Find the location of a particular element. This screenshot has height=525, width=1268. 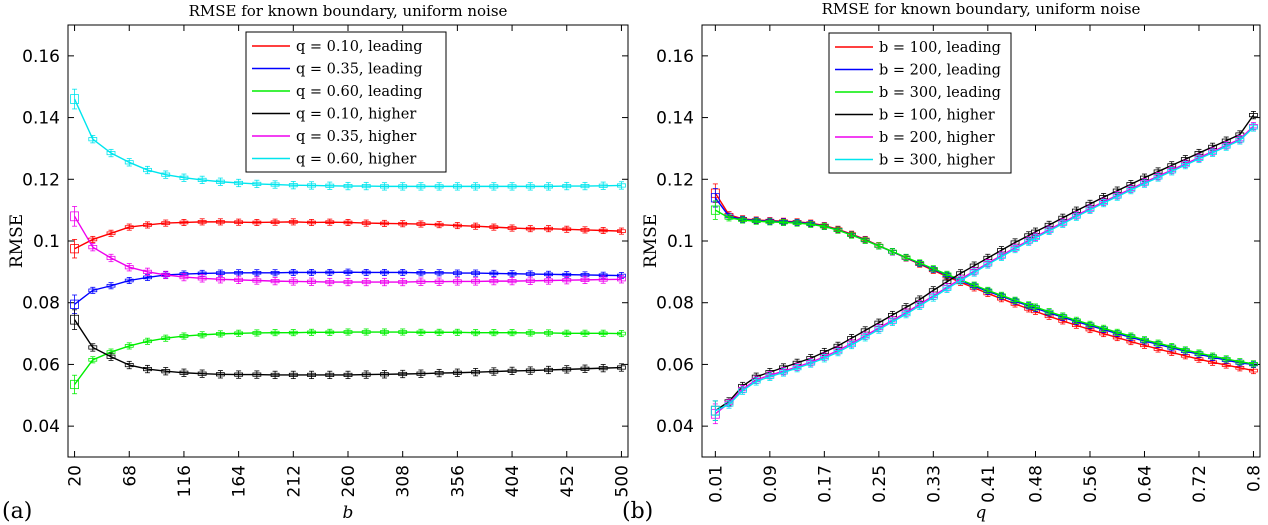

x-tick-label: 0.33 is located at coordinates (934, 484).